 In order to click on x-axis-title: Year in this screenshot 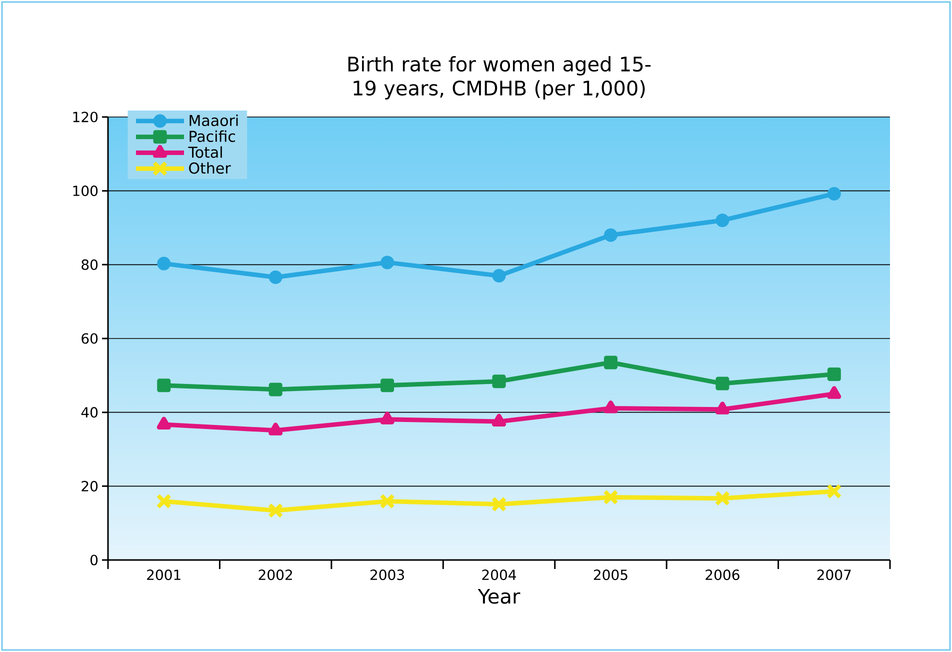, I will do `click(499, 596)`.